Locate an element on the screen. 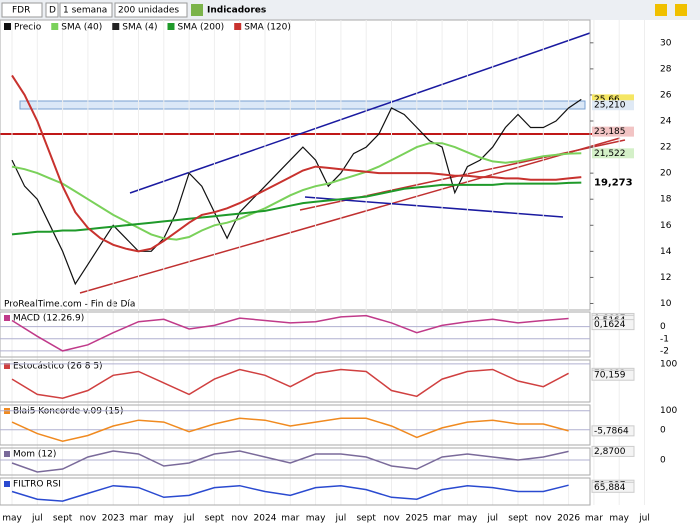  trend-line is located at coordinates (434, 207).